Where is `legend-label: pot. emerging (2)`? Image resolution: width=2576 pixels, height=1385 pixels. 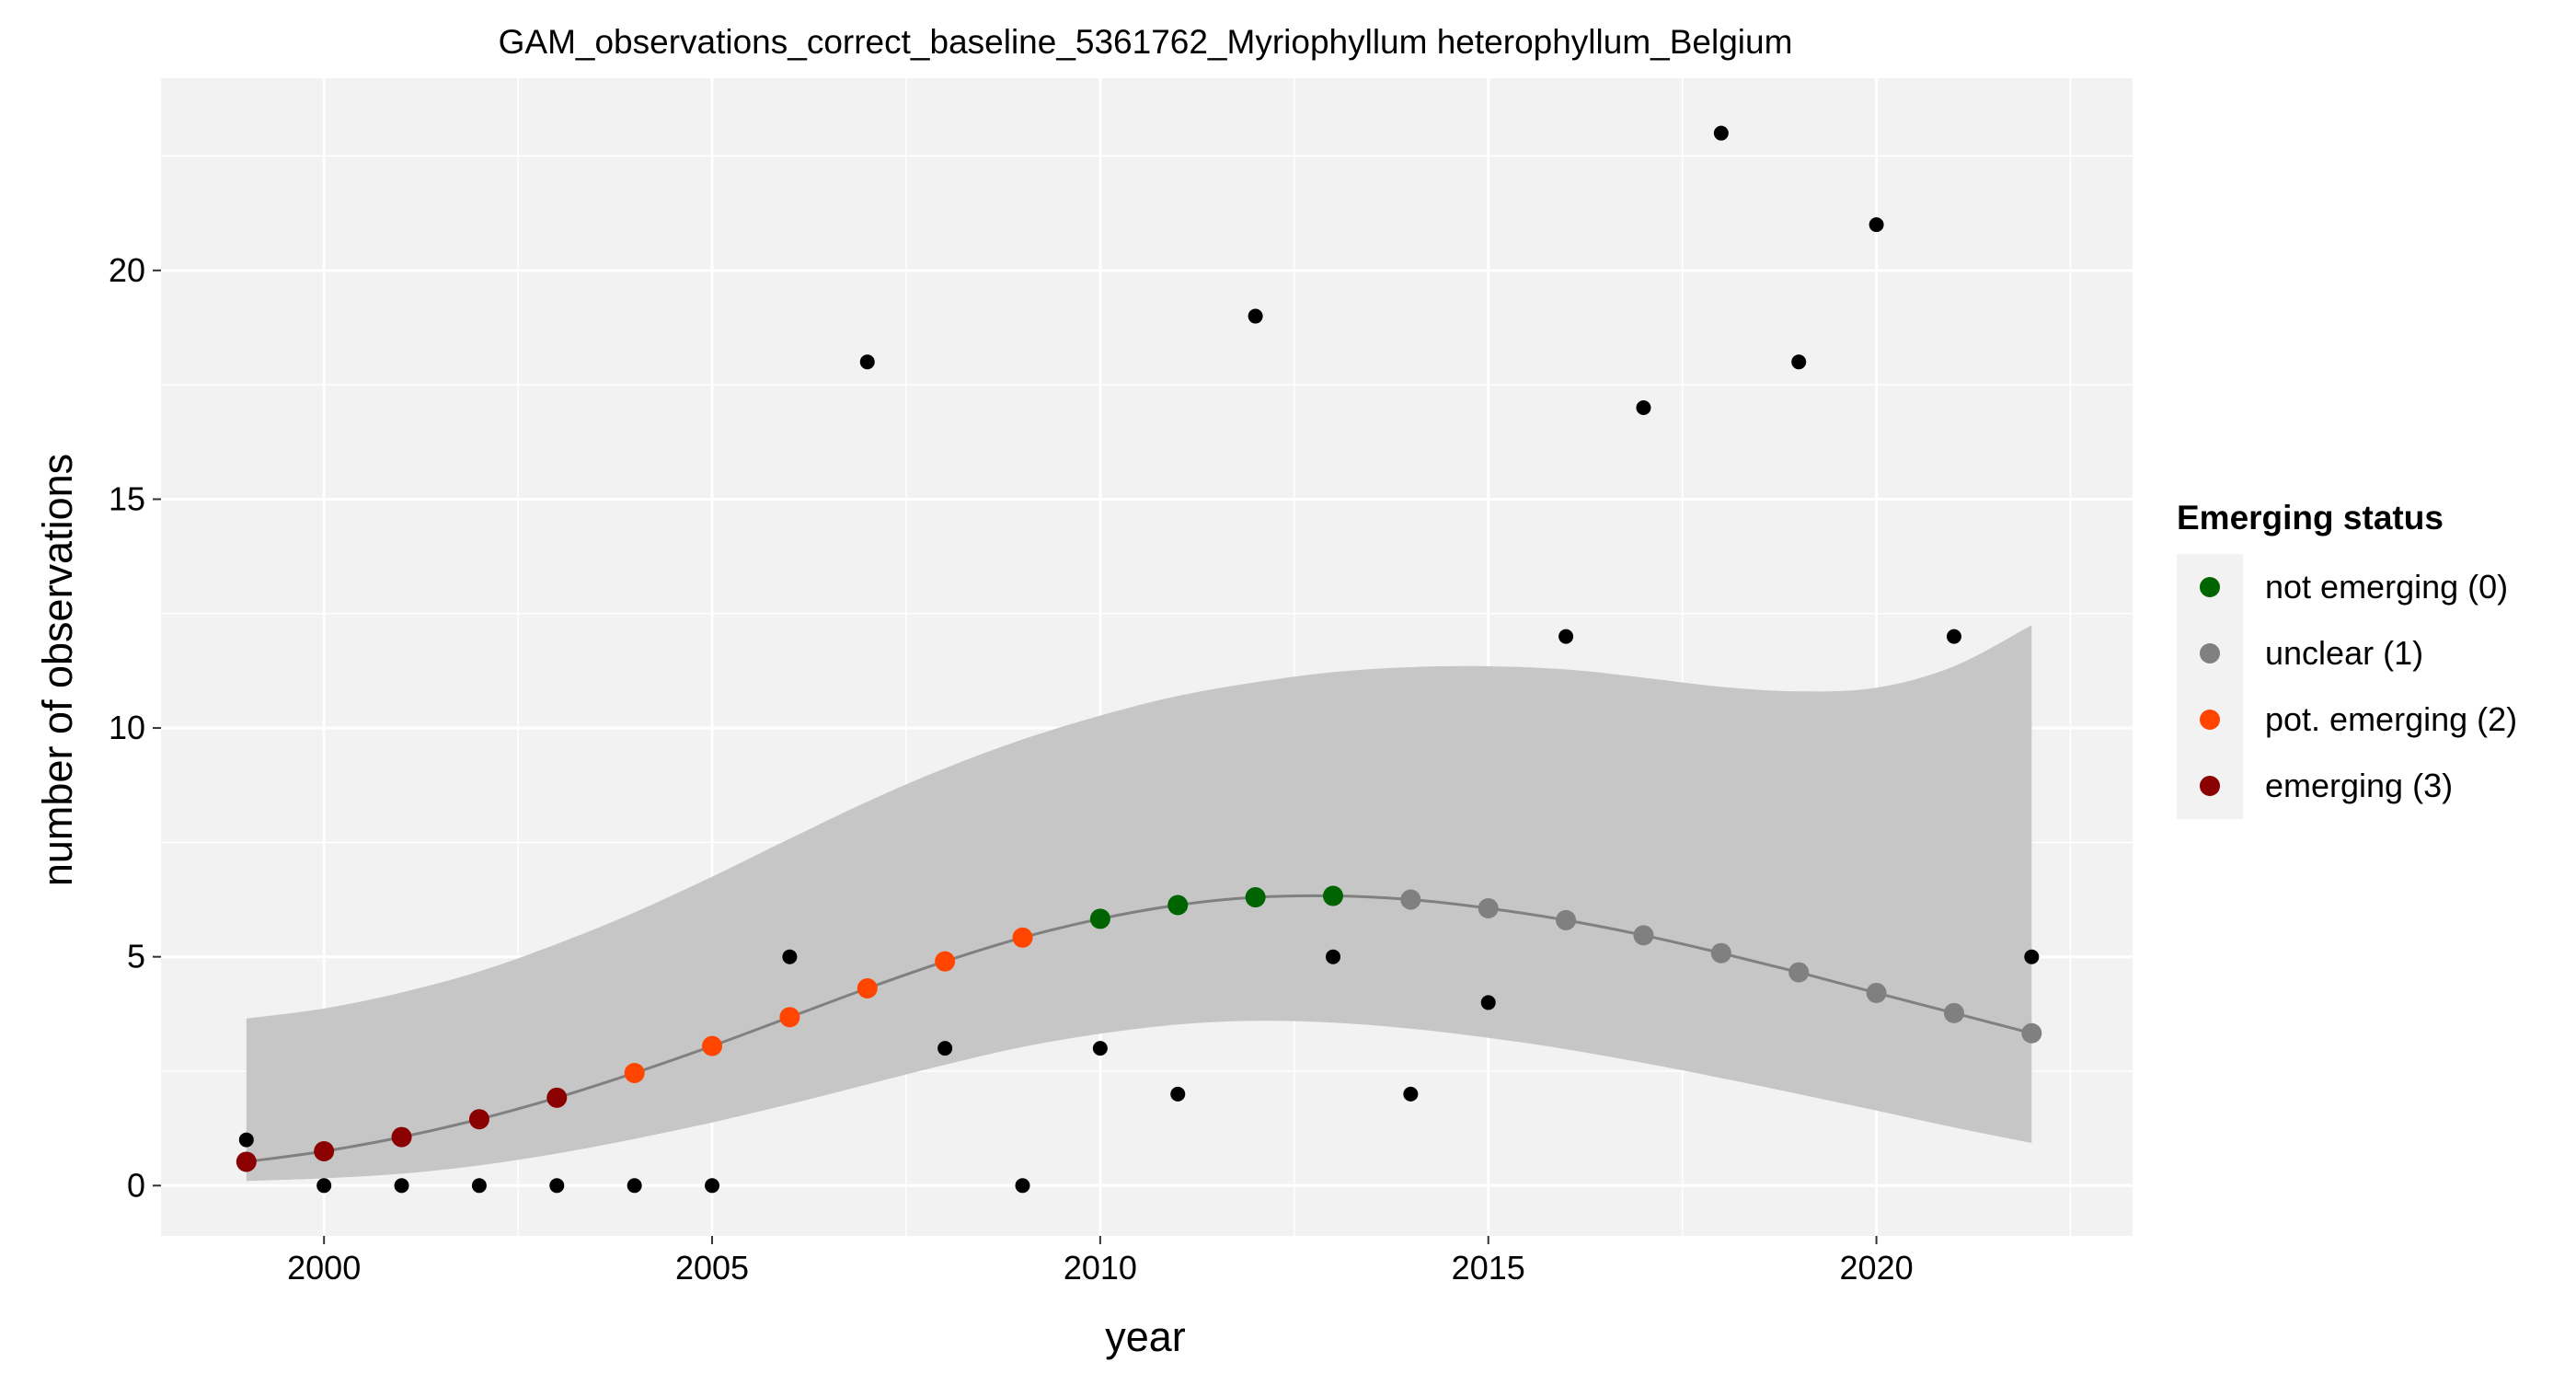 legend-label: pot. emerging (2) is located at coordinates (2391, 719).